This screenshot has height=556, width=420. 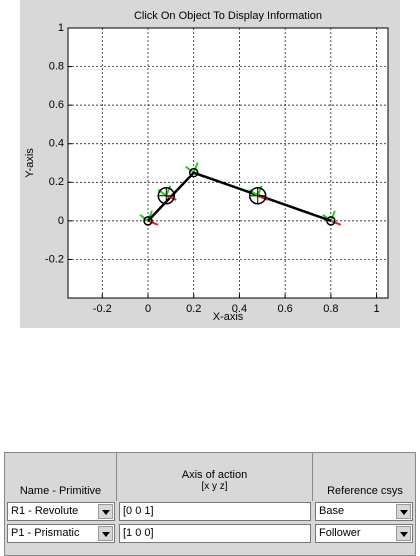 What do you see at coordinates (228, 317) in the screenshot?
I see `x-axis-label: X-axis` at bounding box center [228, 317].